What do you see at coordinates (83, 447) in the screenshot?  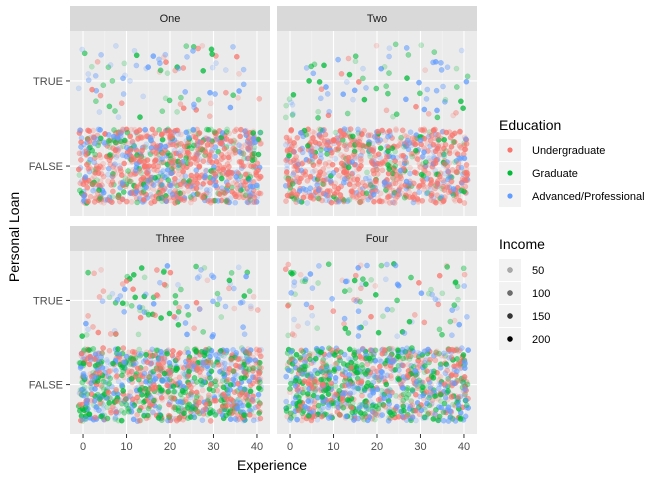 I see `x-tick-label: 0` at bounding box center [83, 447].